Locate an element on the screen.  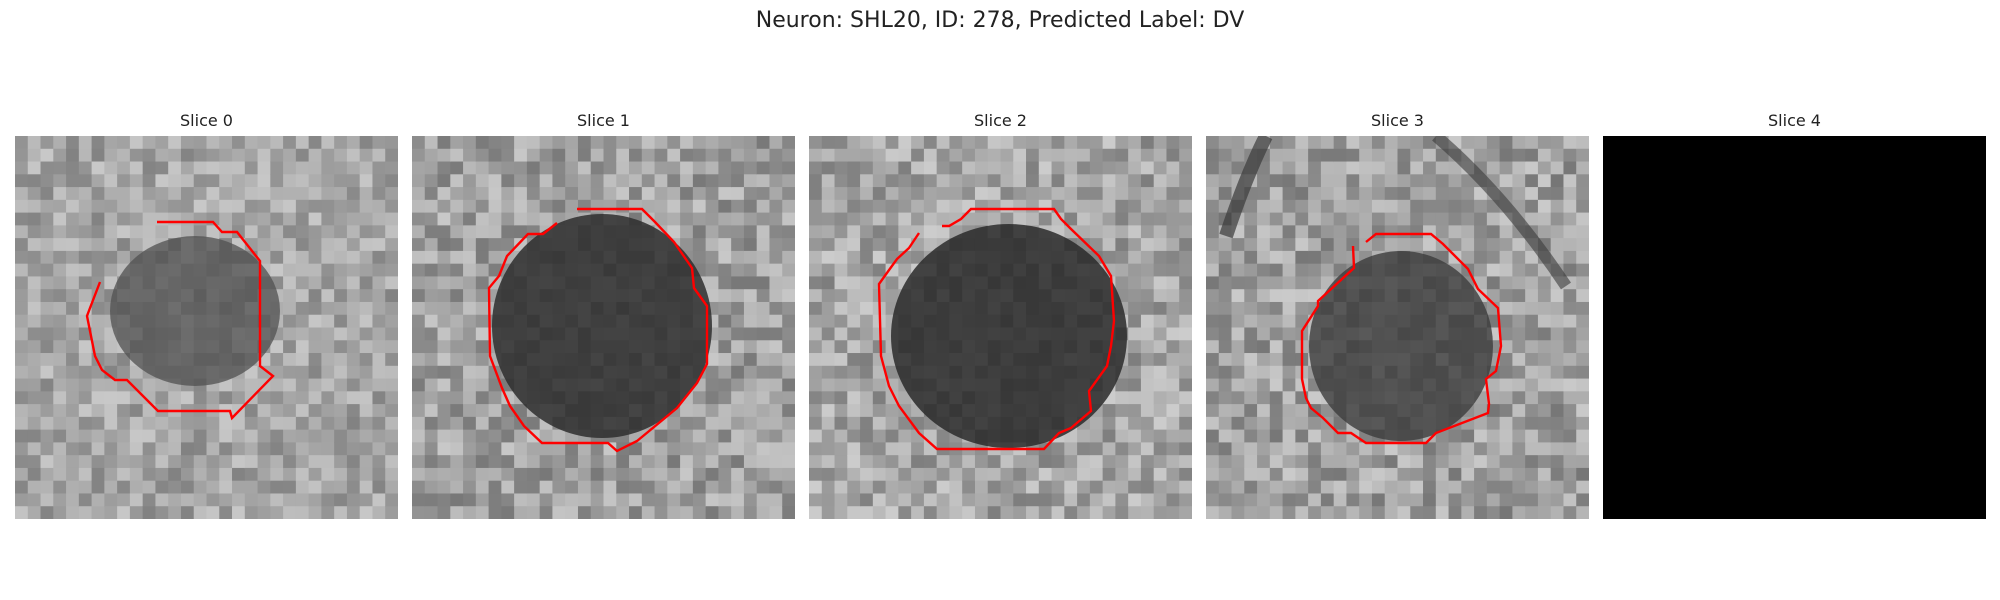
slice-panel-0: Slice 0 is located at coordinates (206, 314).